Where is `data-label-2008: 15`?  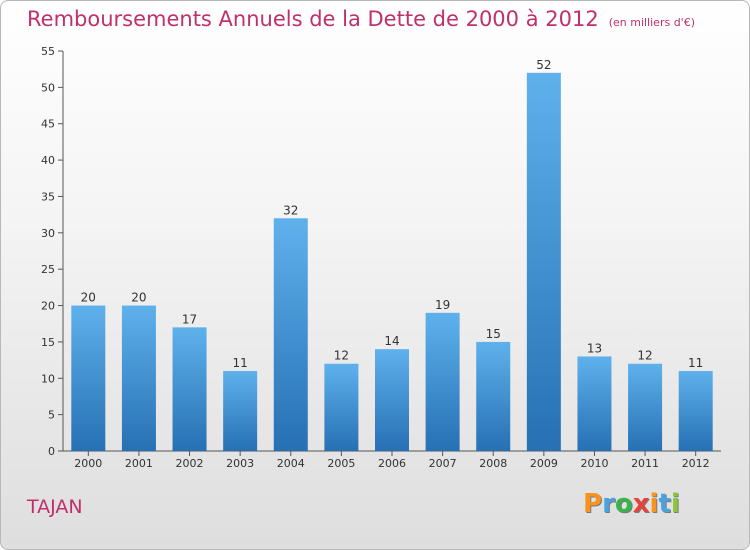 data-label-2008: 15 is located at coordinates (493, 334).